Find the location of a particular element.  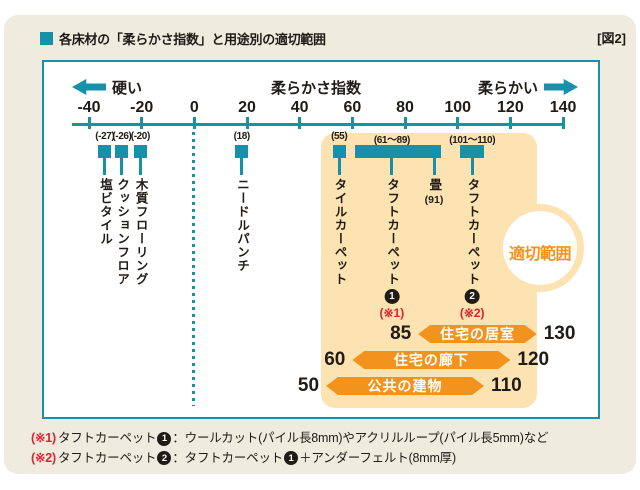

material-label-group: タフトカーペット 1 (※1) is located at coordinates (392, 249).